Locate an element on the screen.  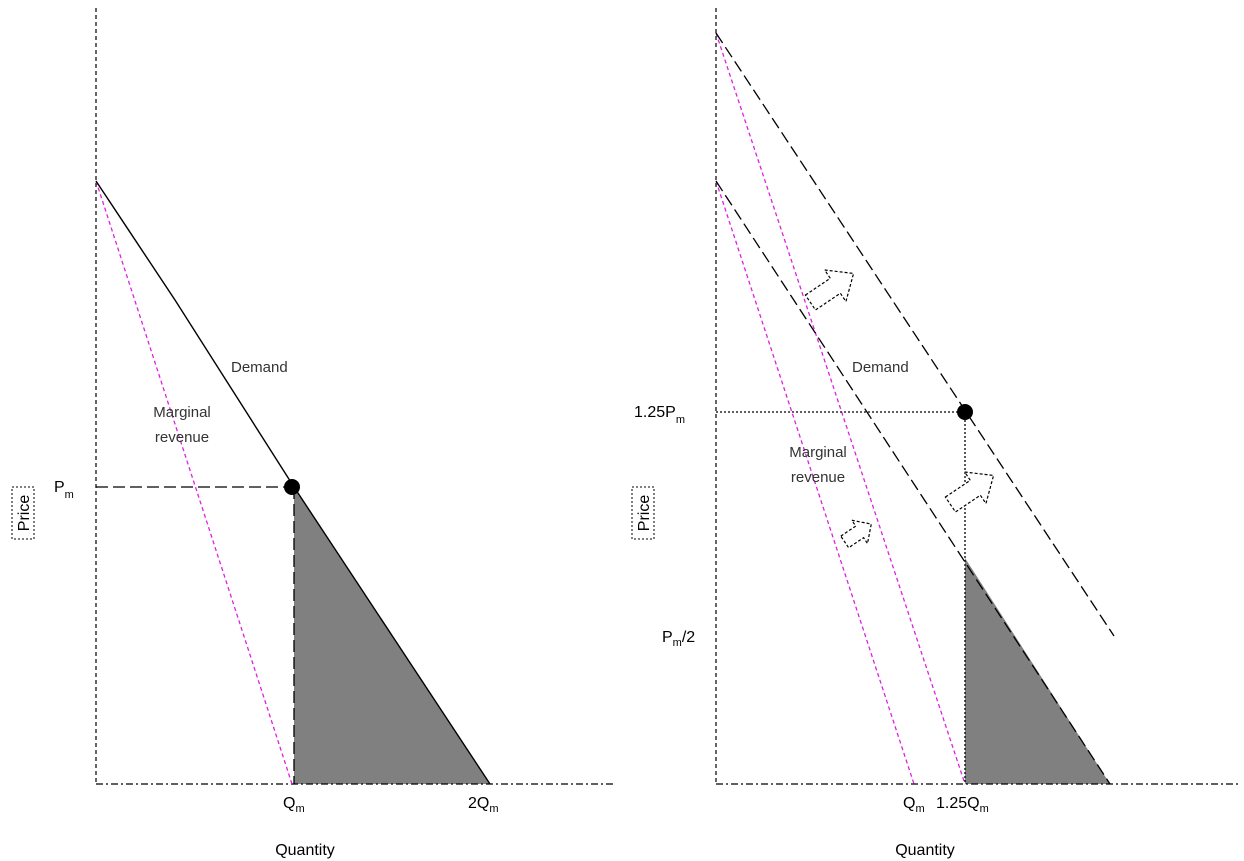
right-marginal-revenue-original is located at coordinates (815, 482).